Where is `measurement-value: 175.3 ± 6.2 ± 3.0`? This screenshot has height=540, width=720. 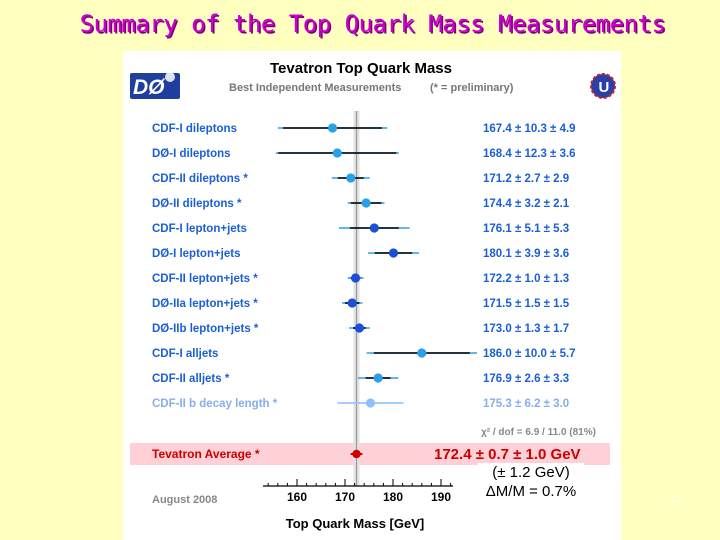
measurement-value: 175.3 ± 6.2 ± 3.0 is located at coordinates (526, 404).